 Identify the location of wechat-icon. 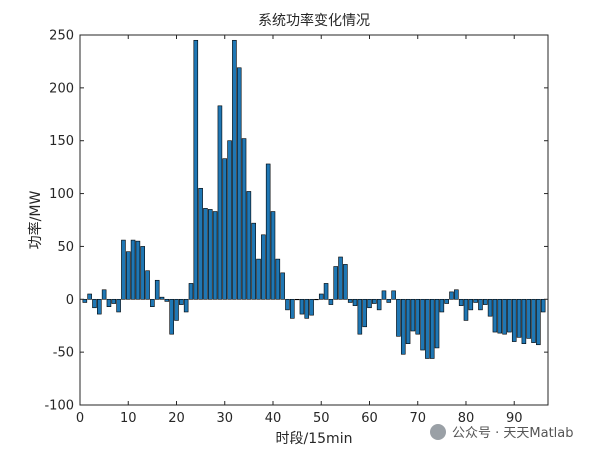
(438, 431).